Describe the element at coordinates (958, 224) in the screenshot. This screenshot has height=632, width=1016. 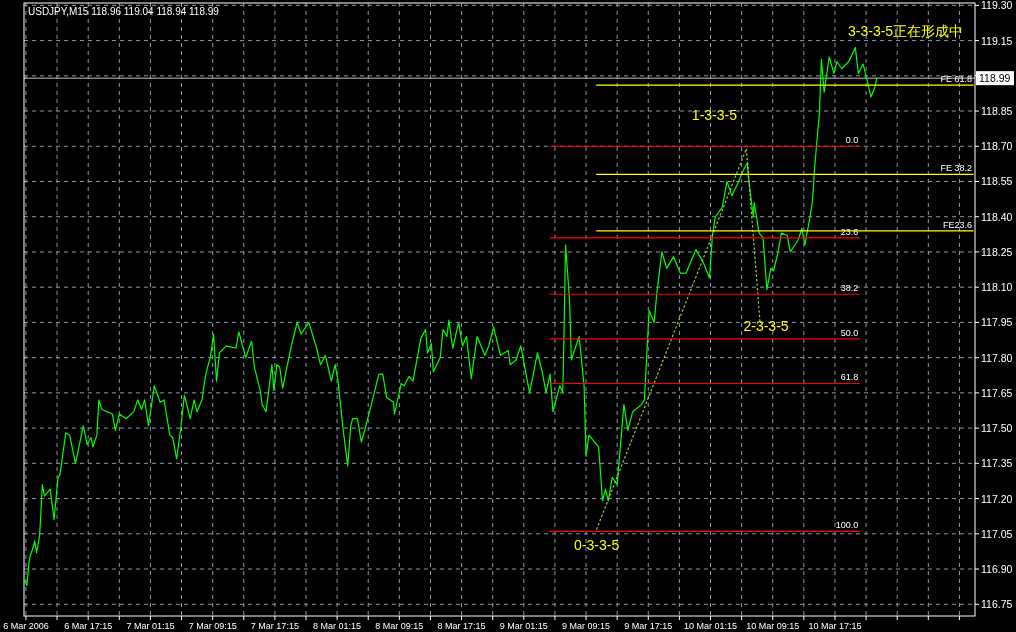
I see `series-label: FE23.6` at that location.